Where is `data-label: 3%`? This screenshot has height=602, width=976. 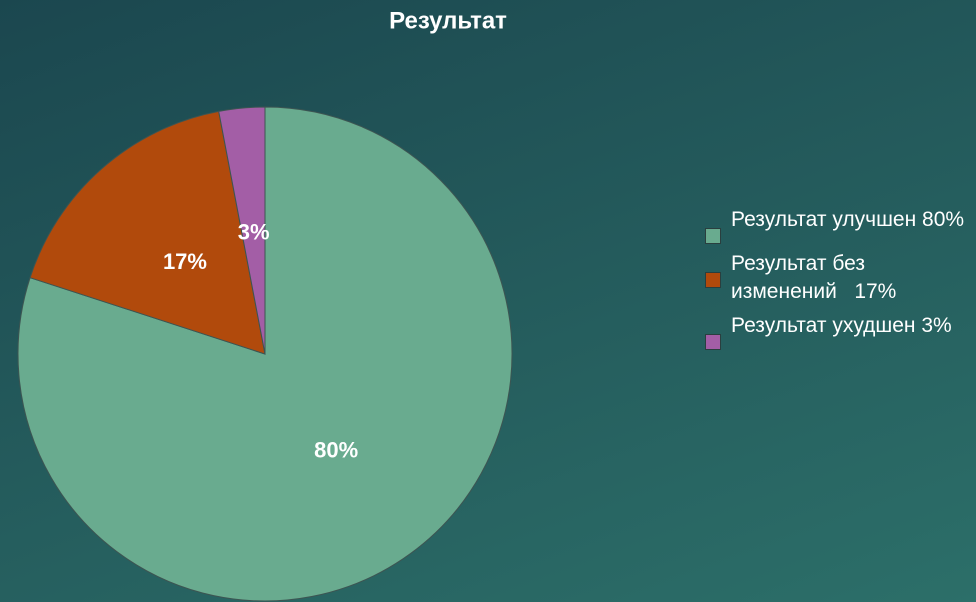 data-label: 3% is located at coordinates (254, 231).